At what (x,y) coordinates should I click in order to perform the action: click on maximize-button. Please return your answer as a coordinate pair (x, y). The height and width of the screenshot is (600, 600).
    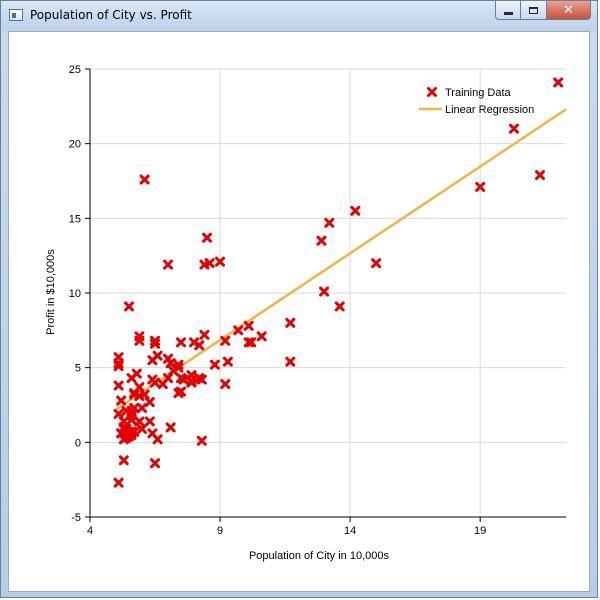
    Looking at the image, I should click on (534, 10).